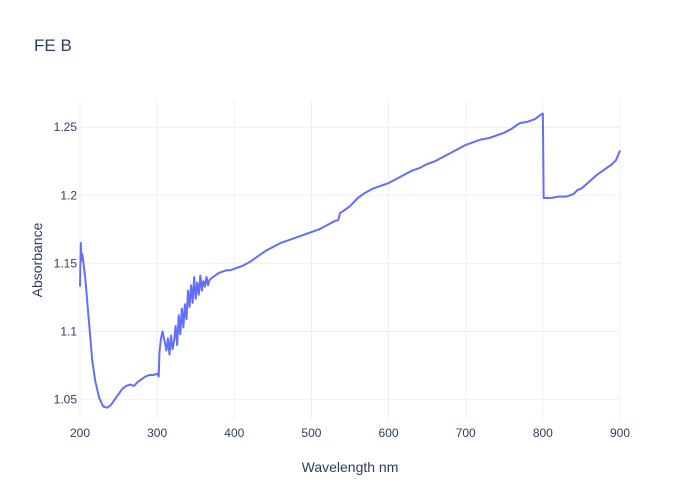 The image size is (700, 500). I want to click on x-tick-label: 600, so click(389, 433).